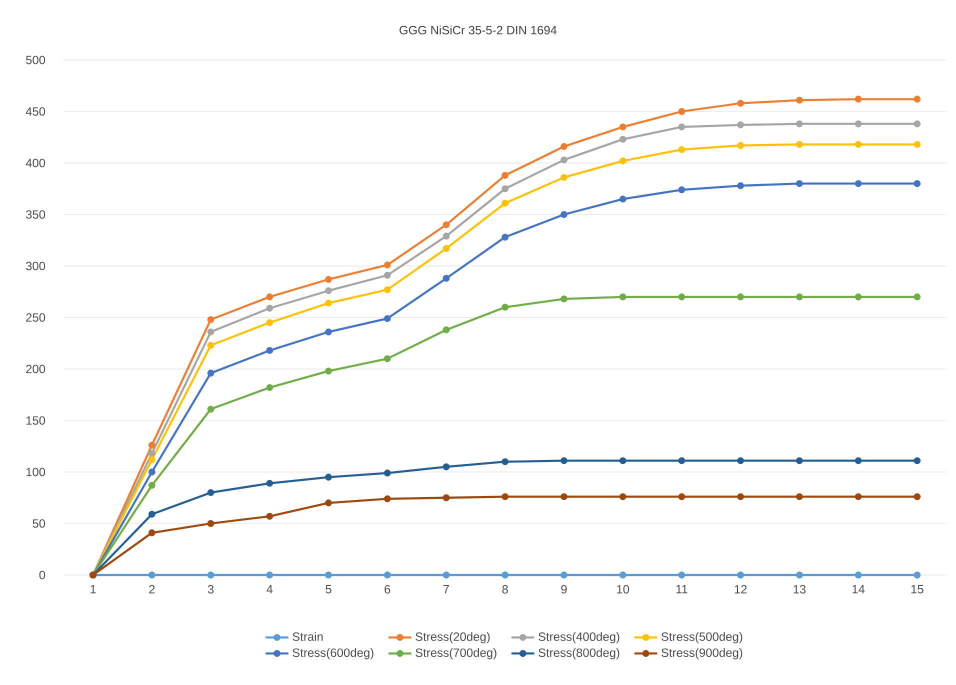  Describe the element at coordinates (333, 654) in the screenshot. I see `legend-label: Stress(600deg)` at that location.